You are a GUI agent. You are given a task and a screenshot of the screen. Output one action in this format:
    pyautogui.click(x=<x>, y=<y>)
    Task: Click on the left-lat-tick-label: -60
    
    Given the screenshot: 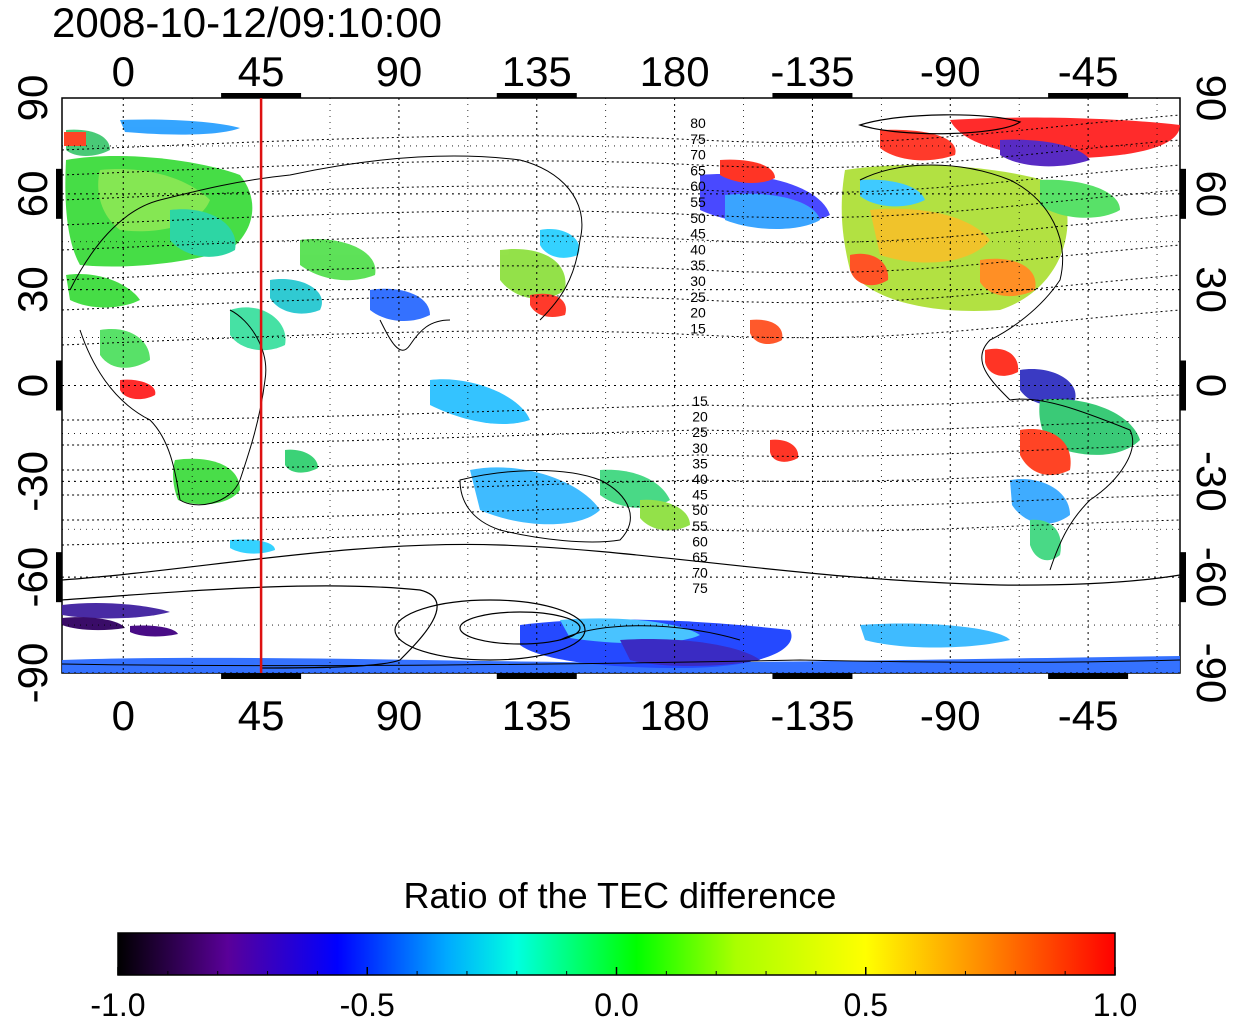 What is the action you would take?
    pyautogui.click(x=32, y=577)
    